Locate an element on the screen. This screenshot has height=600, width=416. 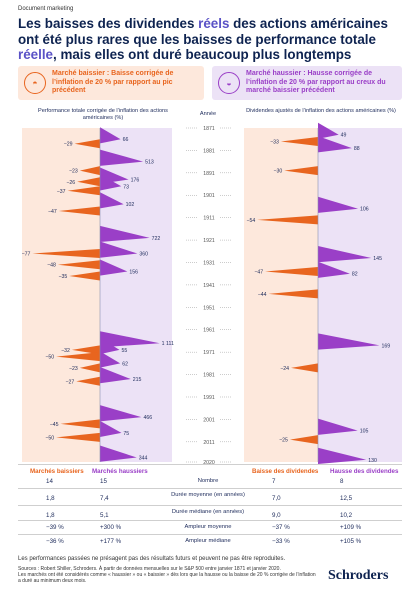
summary-div-rise-value: 8 is located at coordinates (342, 481).